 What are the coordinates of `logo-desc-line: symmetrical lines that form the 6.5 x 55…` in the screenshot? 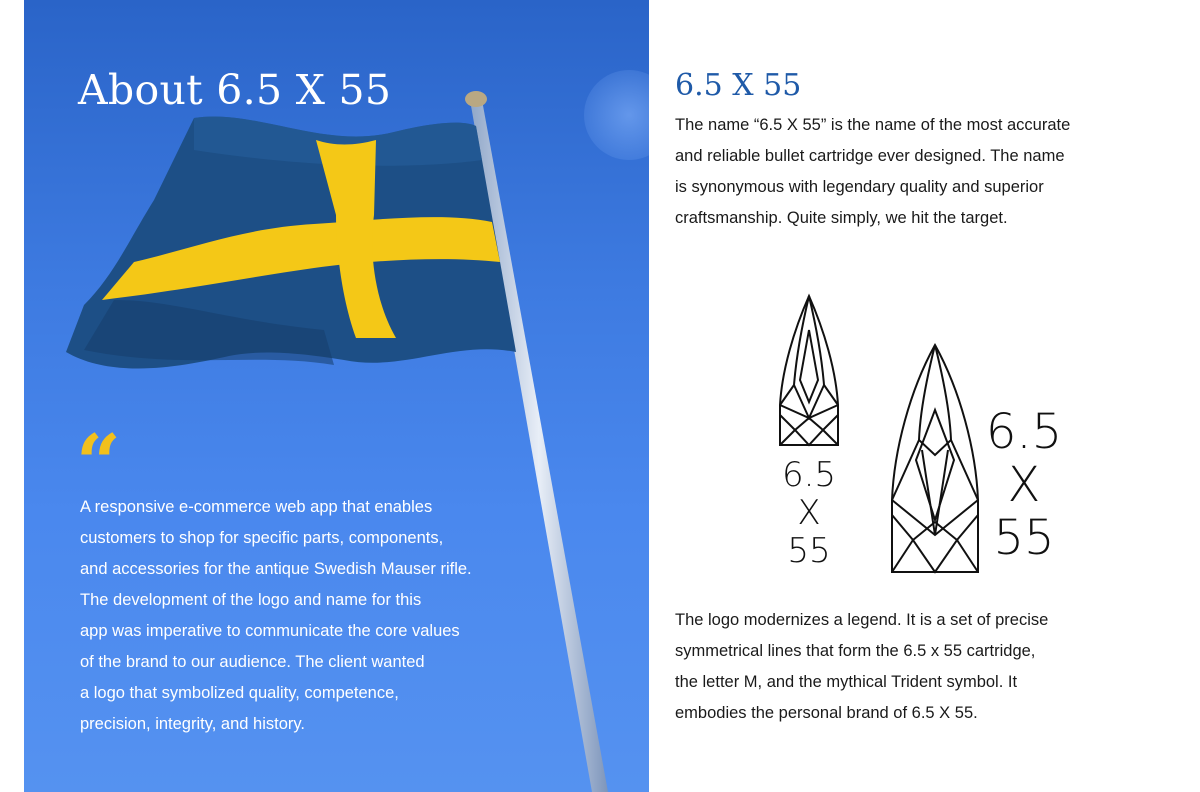 It's located at (855, 651).